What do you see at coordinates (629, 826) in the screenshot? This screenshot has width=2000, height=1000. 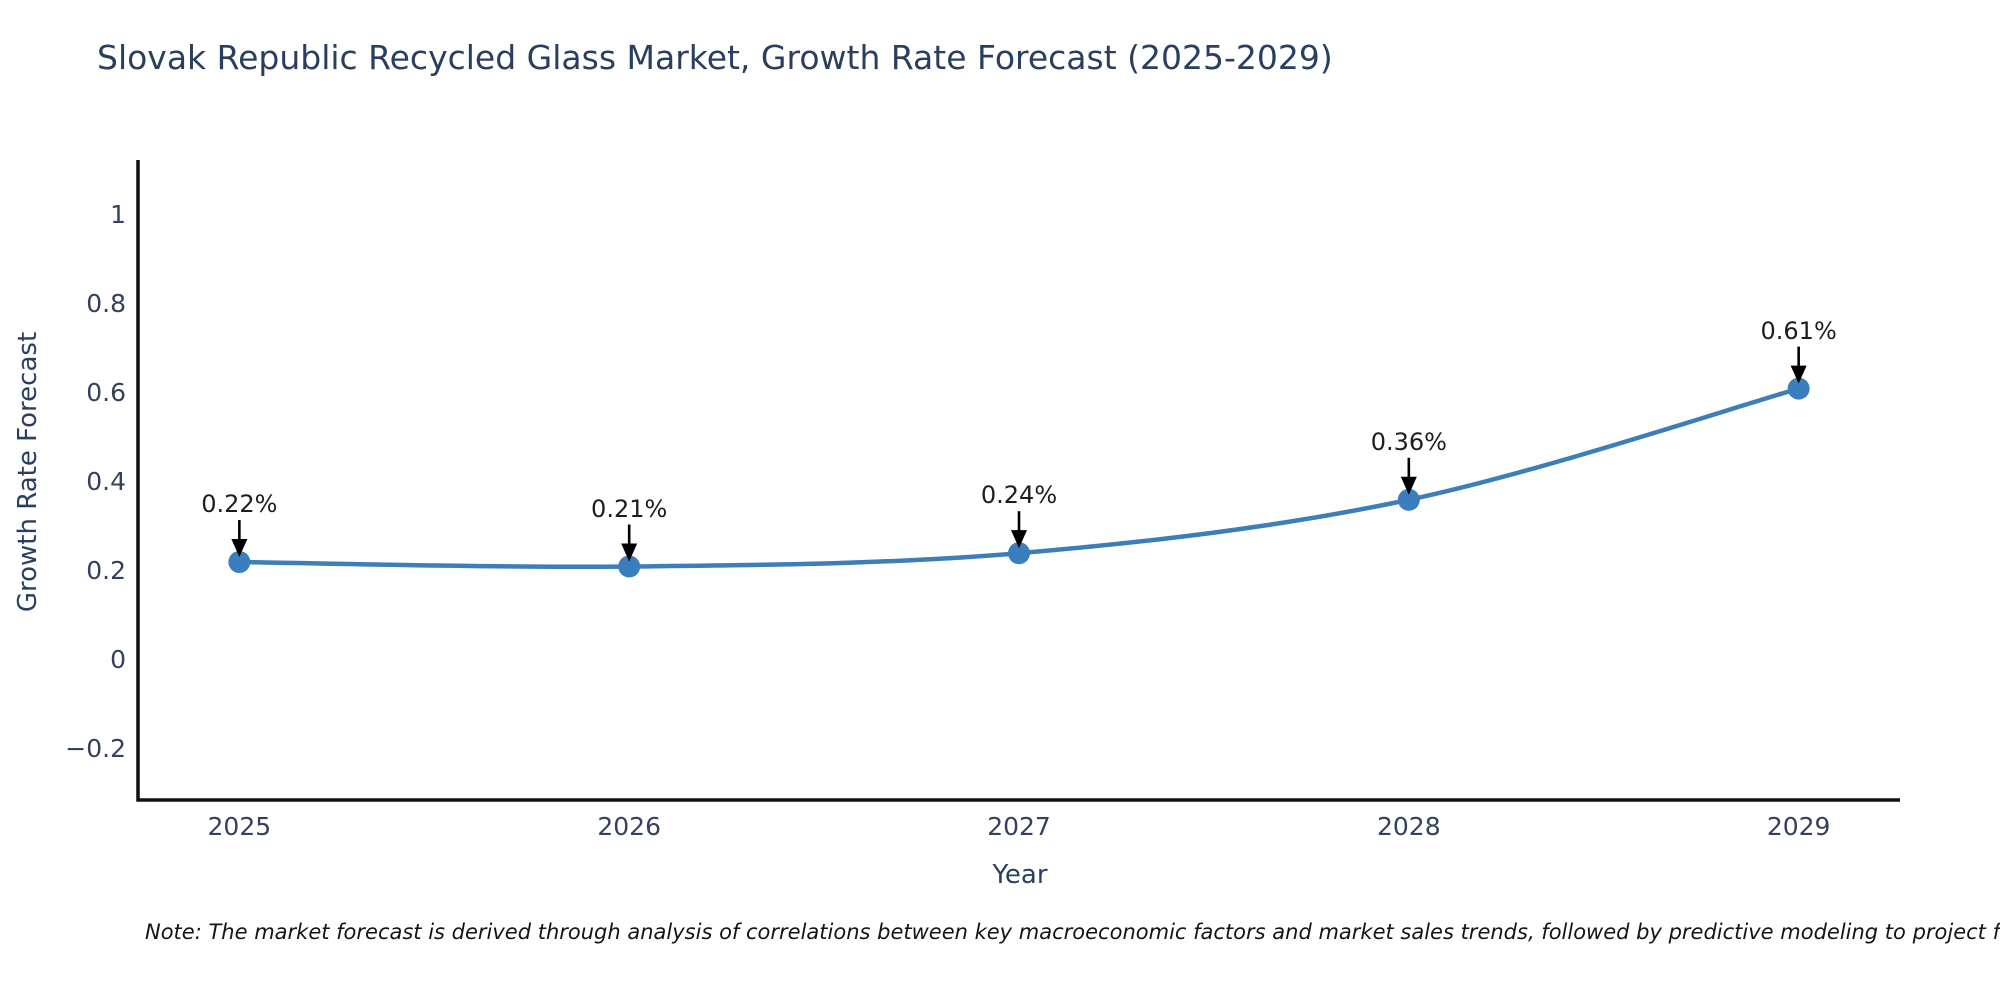 I see `x-tick-label: 2026` at bounding box center [629, 826].